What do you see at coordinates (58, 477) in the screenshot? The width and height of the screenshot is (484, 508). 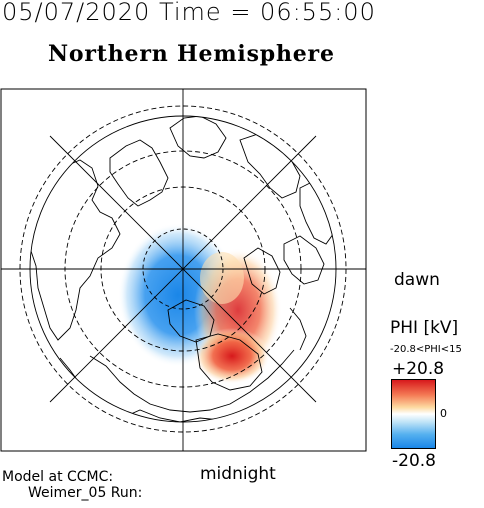 I see `model-line-1: Model at CCMC:` at bounding box center [58, 477].